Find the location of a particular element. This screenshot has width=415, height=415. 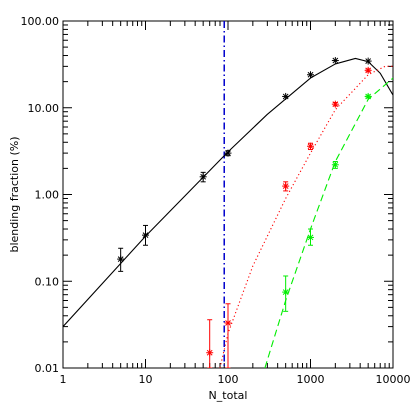

y-tick-label: 10.00 is located at coordinates (44, 108).